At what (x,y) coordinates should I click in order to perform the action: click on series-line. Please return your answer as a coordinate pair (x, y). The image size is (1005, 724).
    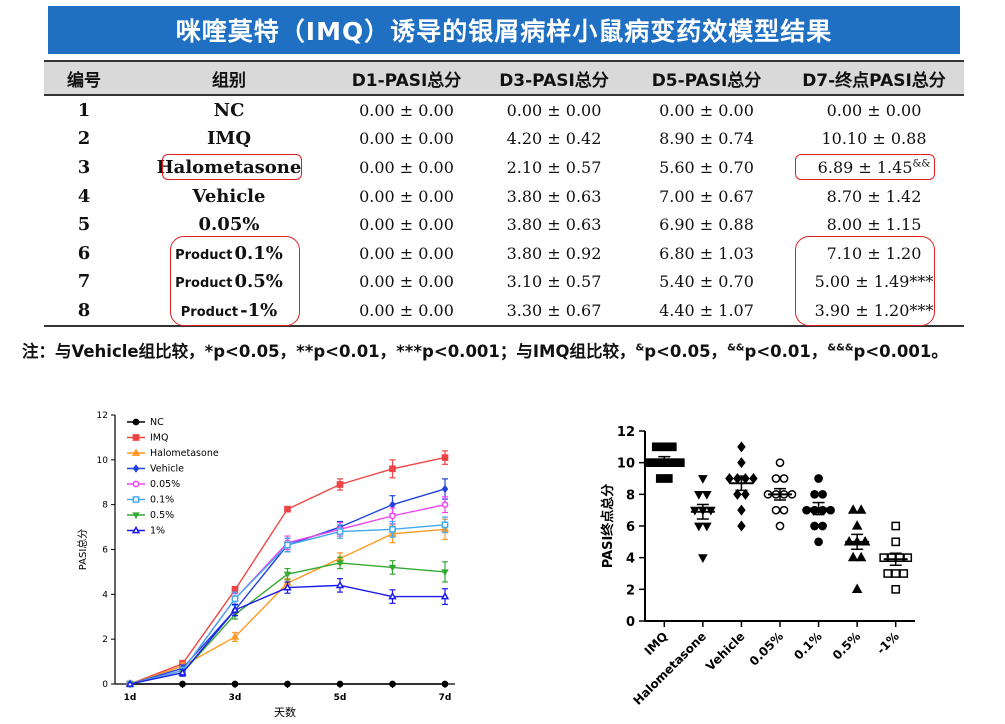
    Looking at the image, I should click on (287, 606).